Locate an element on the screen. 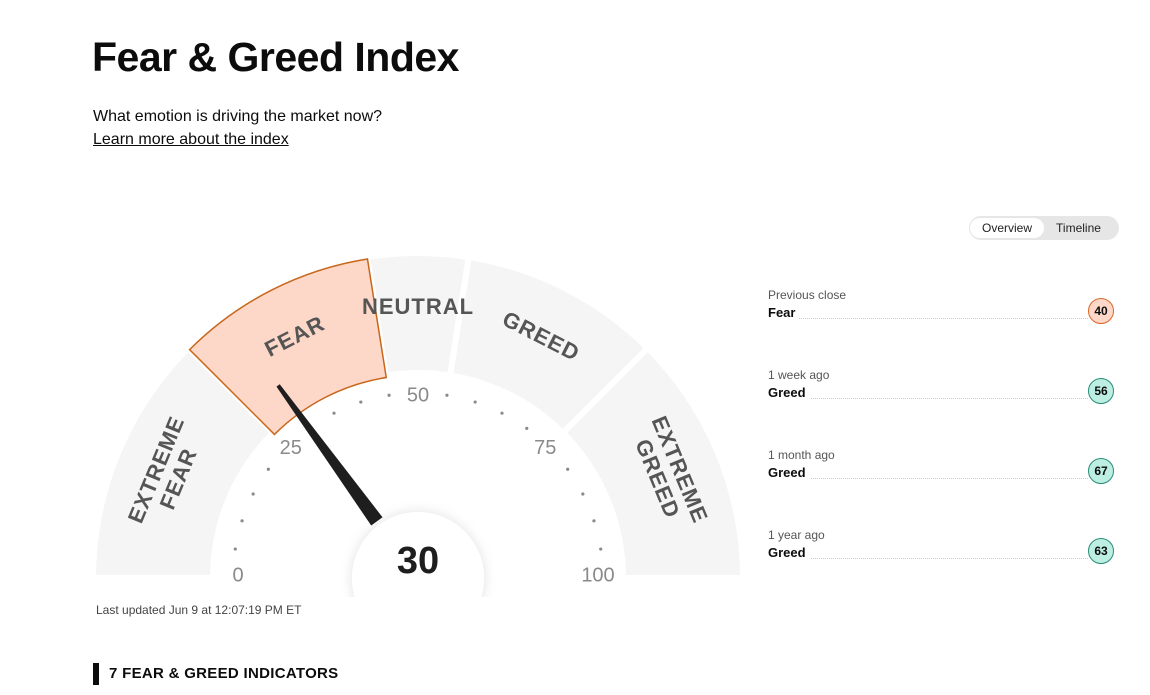 Image resolution: width=1150 pixels, height=695 pixels. history-period: 1 month ago is located at coordinates (801, 455).